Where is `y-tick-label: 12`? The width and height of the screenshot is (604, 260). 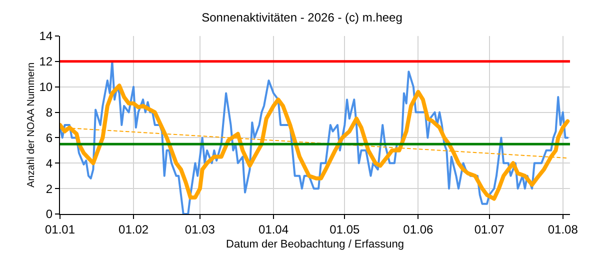 y-tick-label: 12 is located at coordinates (46, 61).